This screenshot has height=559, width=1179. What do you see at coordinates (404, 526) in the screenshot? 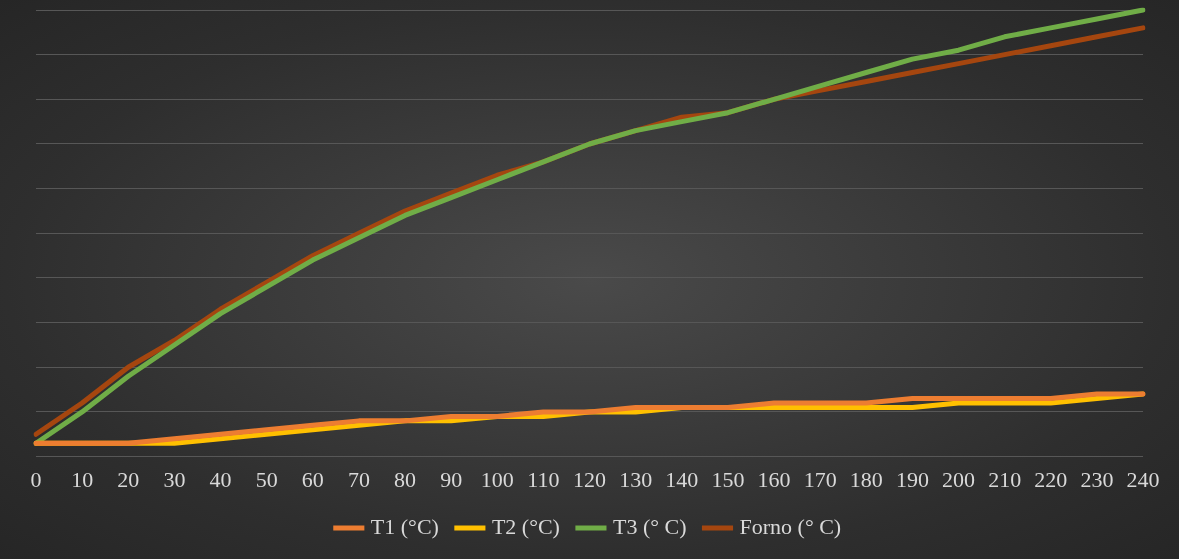
I see `legend-label: T1 (°C)` at bounding box center [404, 526].